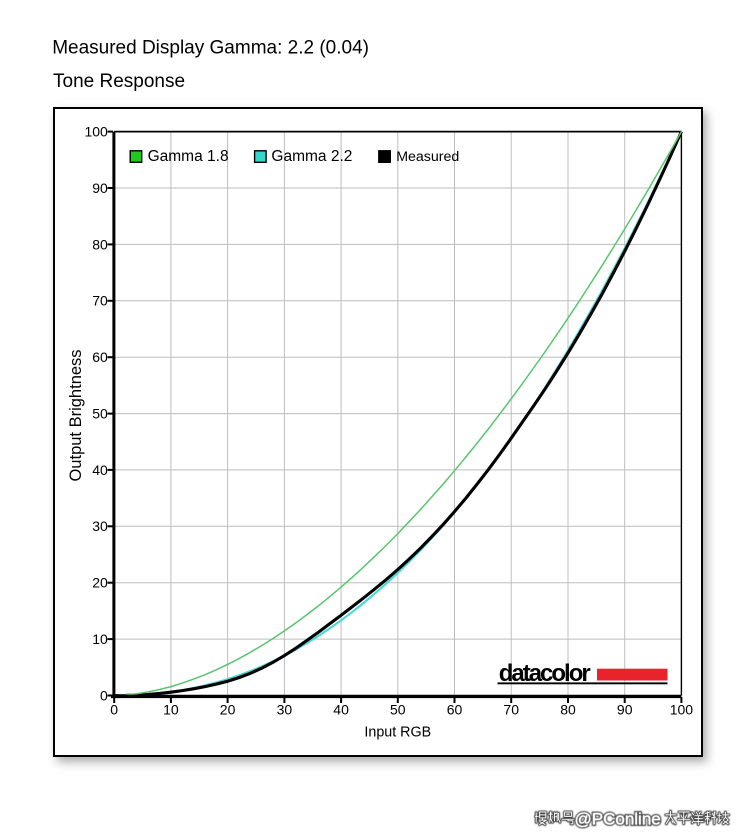 The width and height of the screenshot is (751, 835). What do you see at coordinates (311, 156) in the screenshot?
I see `svg-text: Gamma 2.2` at bounding box center [311, 156].